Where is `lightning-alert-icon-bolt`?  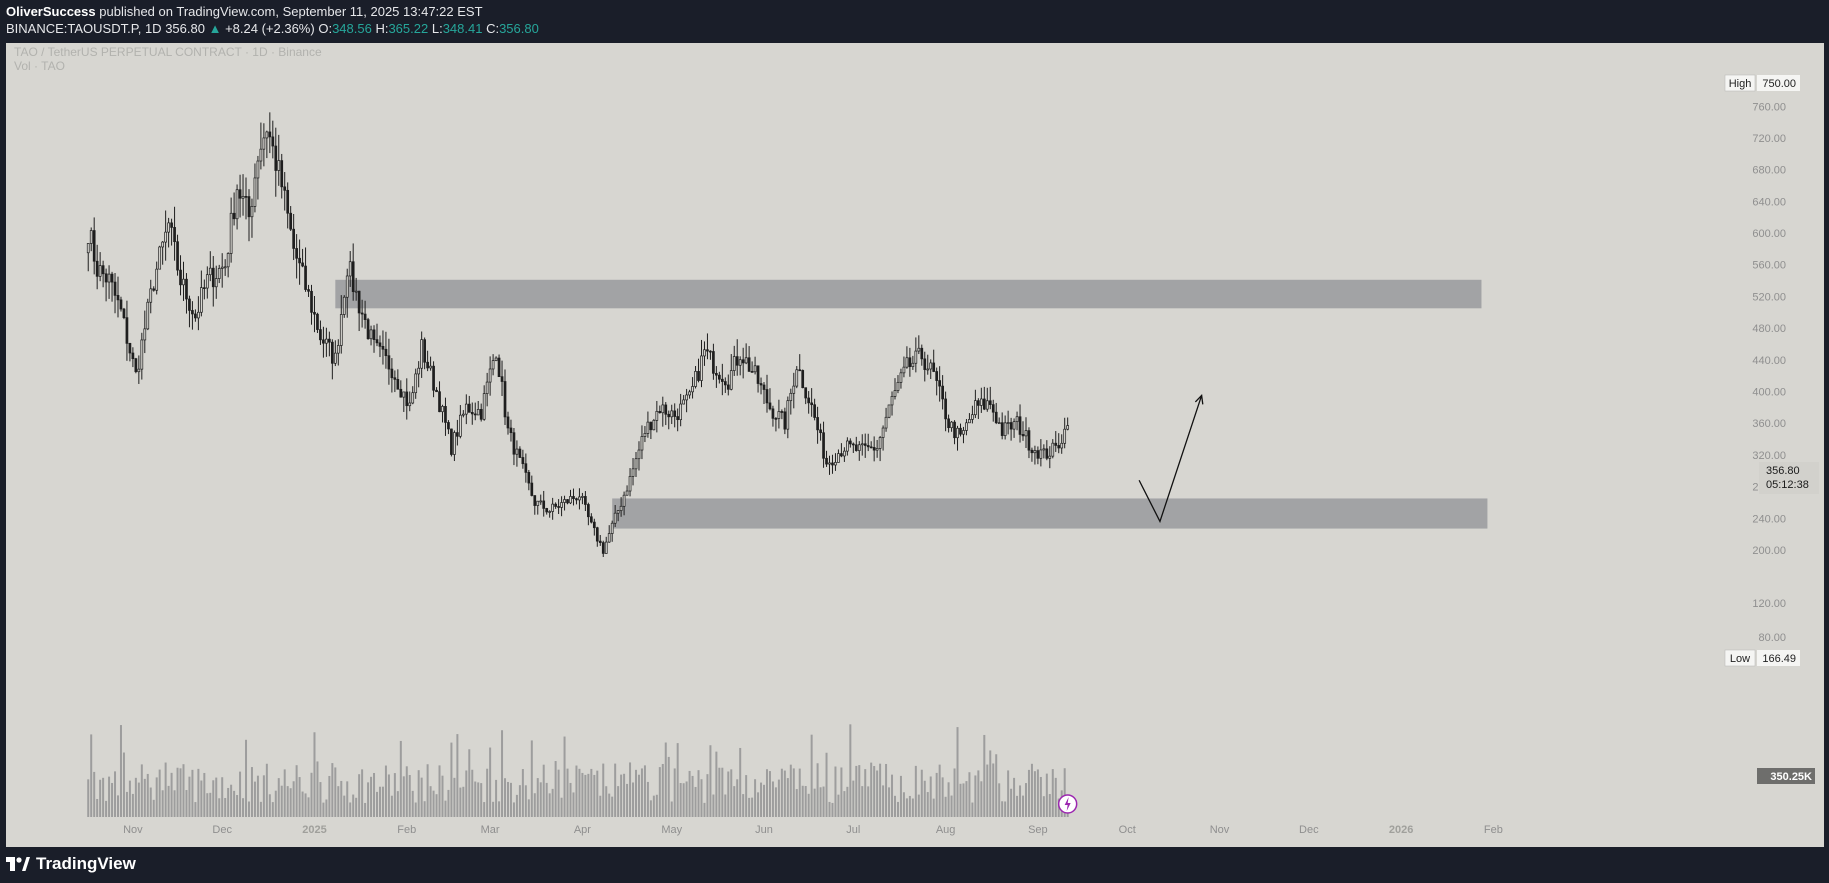 lightning-alert-icon-bolt is located at coordinates (1067, 804).